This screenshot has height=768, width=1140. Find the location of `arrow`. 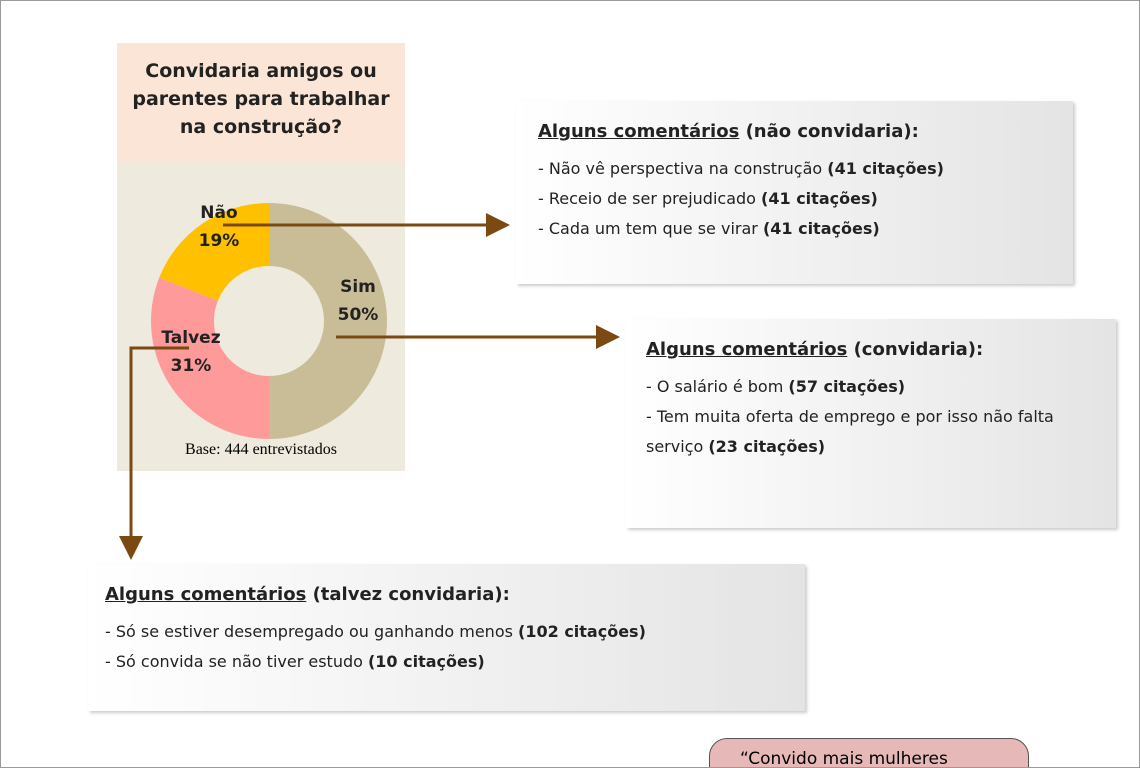

arrow is located at coordinates (154, 453).